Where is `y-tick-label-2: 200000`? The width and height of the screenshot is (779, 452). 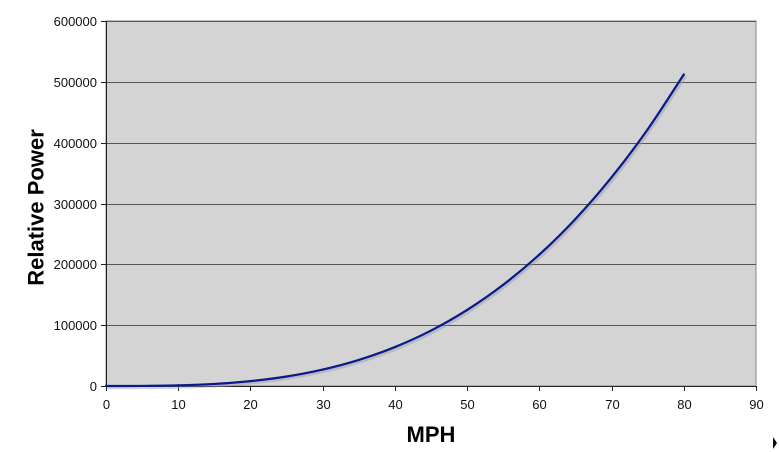 y-tick-label-2: 200000 is located at coordinates (75, 264).